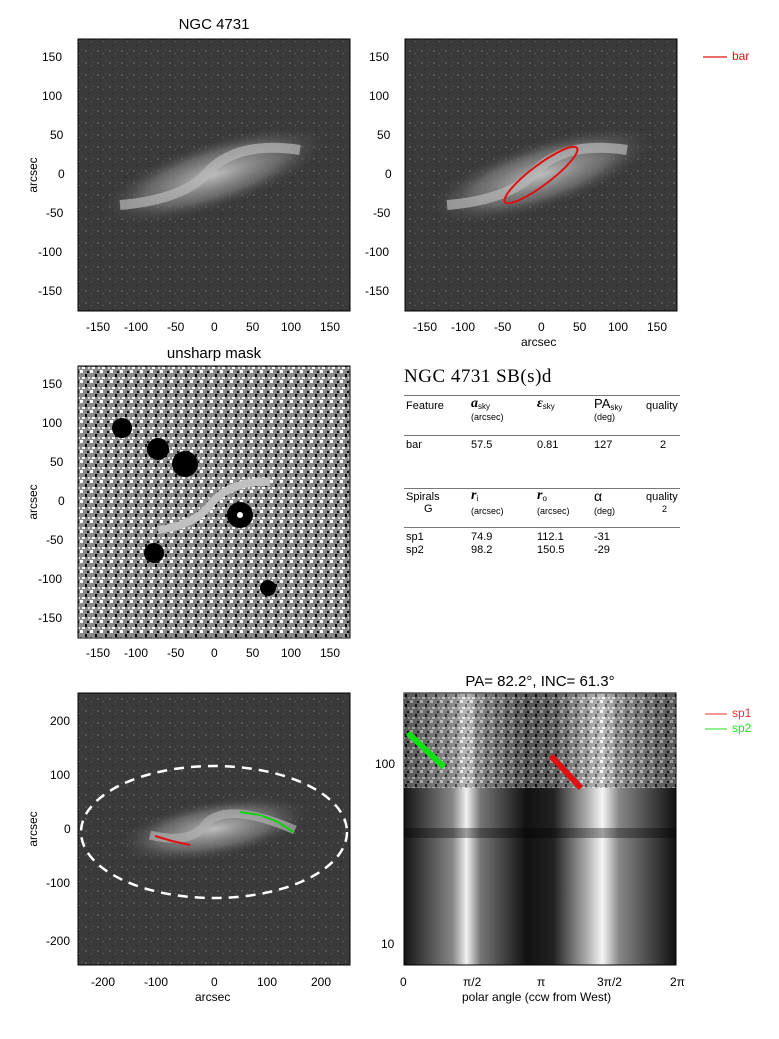 The width and height of the screenshot is (779, 1039). I want to click on sp1-name: sp1, so click(415, 537).